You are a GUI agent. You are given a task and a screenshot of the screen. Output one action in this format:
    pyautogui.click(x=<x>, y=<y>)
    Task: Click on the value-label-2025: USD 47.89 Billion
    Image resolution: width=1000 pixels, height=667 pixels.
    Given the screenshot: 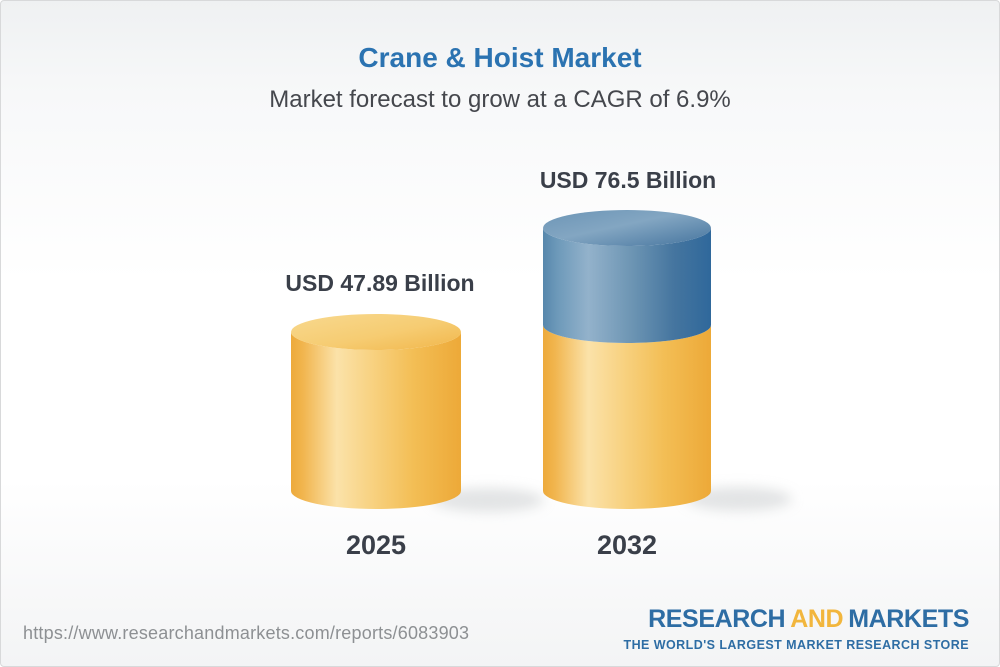 What is the action you would take?
    pyautogui.click(x=380, y=283)
    